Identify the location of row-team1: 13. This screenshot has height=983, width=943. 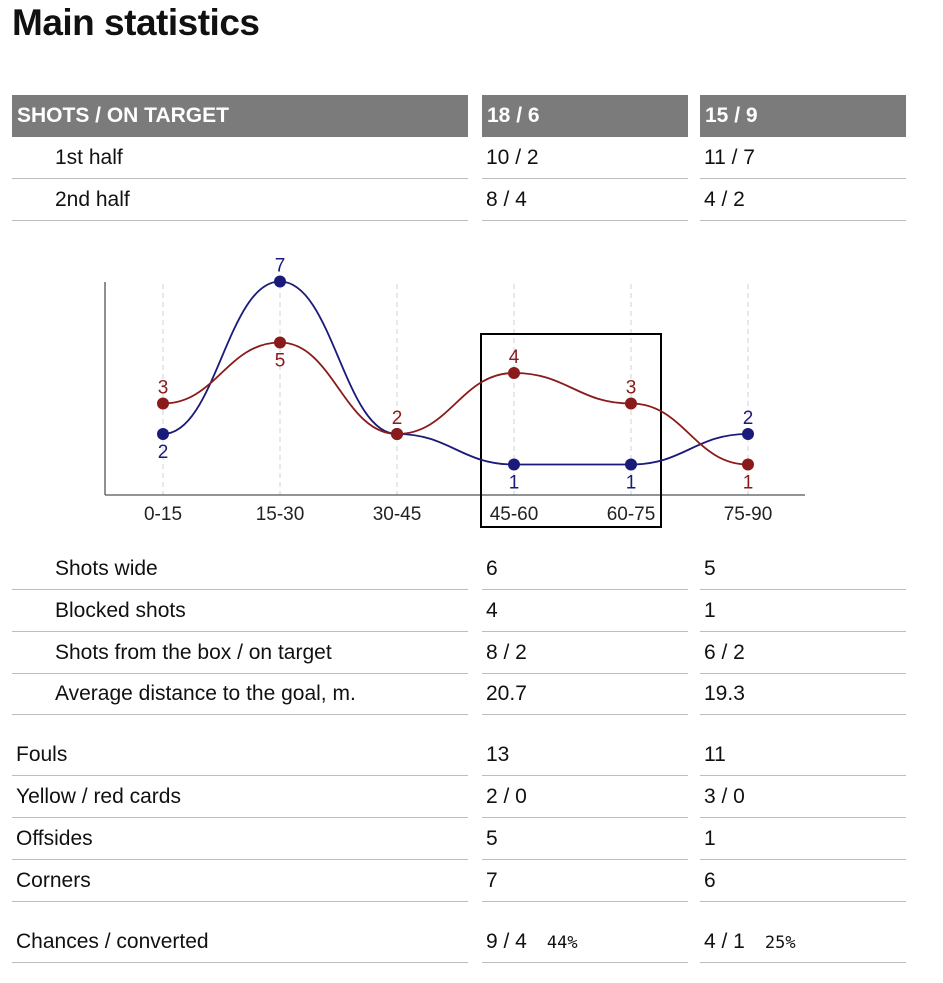
(585, 755).